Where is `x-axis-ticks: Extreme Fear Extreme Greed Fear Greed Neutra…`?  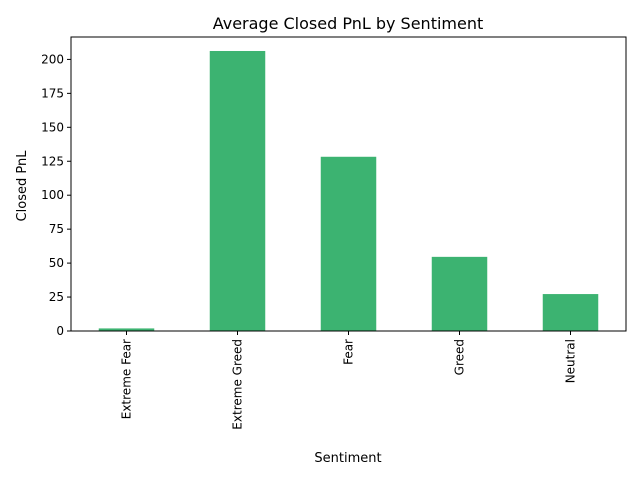
x-axis-ticks: Extreme Fear Extreme Greed Fear Greed Neutra… is located at coordinates (349, 380).